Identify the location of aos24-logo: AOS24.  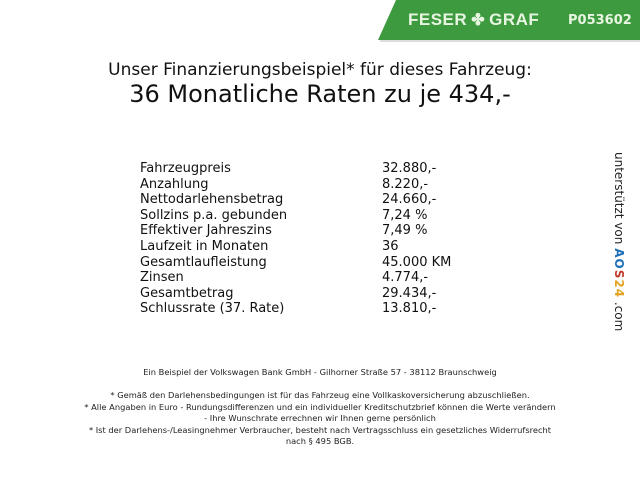
(619, 273).